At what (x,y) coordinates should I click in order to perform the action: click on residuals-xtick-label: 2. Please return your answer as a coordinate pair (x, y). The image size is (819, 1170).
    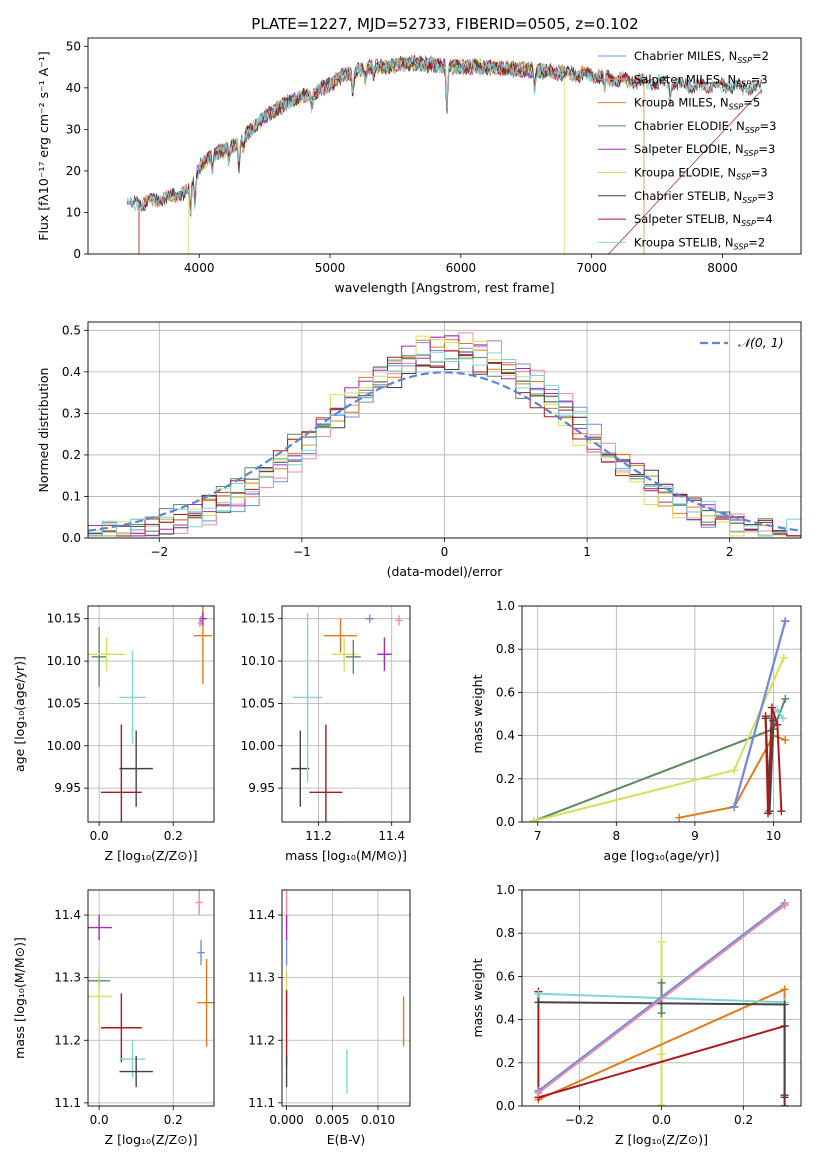
    Looking at the image, I should click on (730, 552).